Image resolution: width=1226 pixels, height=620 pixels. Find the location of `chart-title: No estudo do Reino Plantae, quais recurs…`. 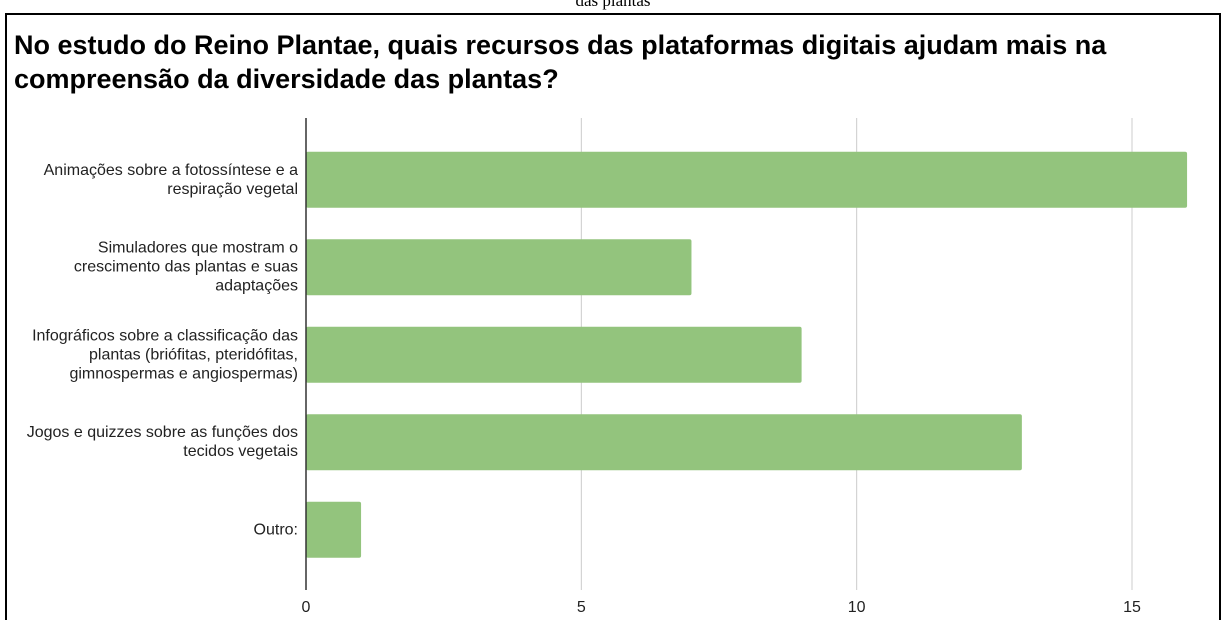

chart-title: No estudo do Reino Plantae, quais recurs… is located at coordinates (560, 62).